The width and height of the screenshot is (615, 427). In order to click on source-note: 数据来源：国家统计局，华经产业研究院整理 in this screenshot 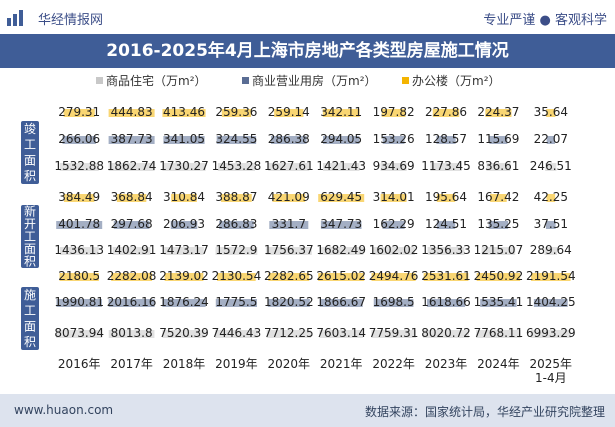, I will do `click(484, 412)`.